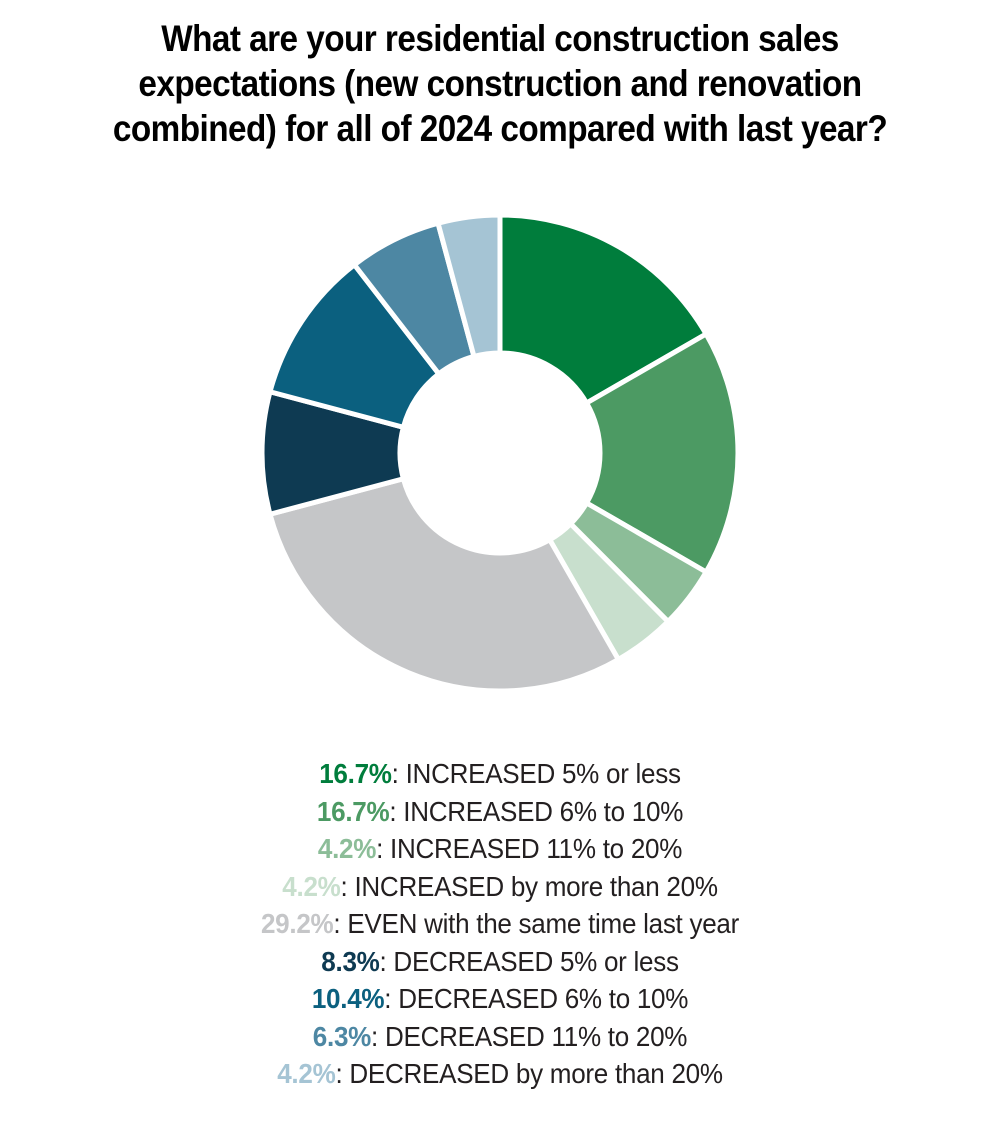  Describe the element at coordinates (529, 961) in the screenshot. I see `legend-label: : DECREASED 5% or less` at that location.